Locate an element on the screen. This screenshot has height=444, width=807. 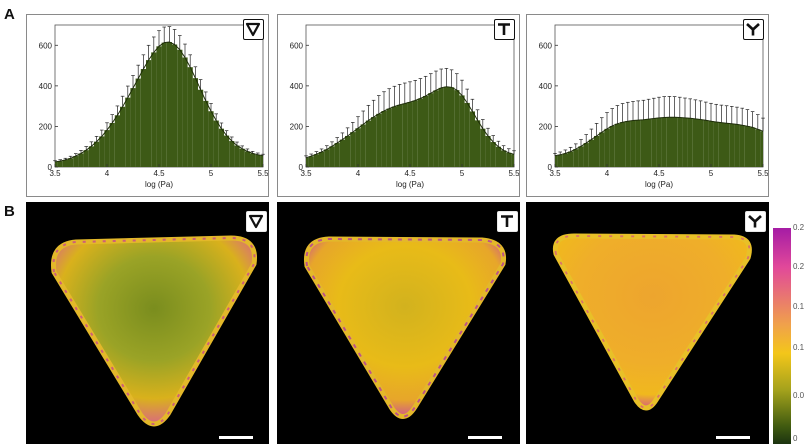
histogram-y-shape: 3.5 4 4.5 5 5.5 0 200 400 600 log (Pa) is located at coordinates (647, 105).